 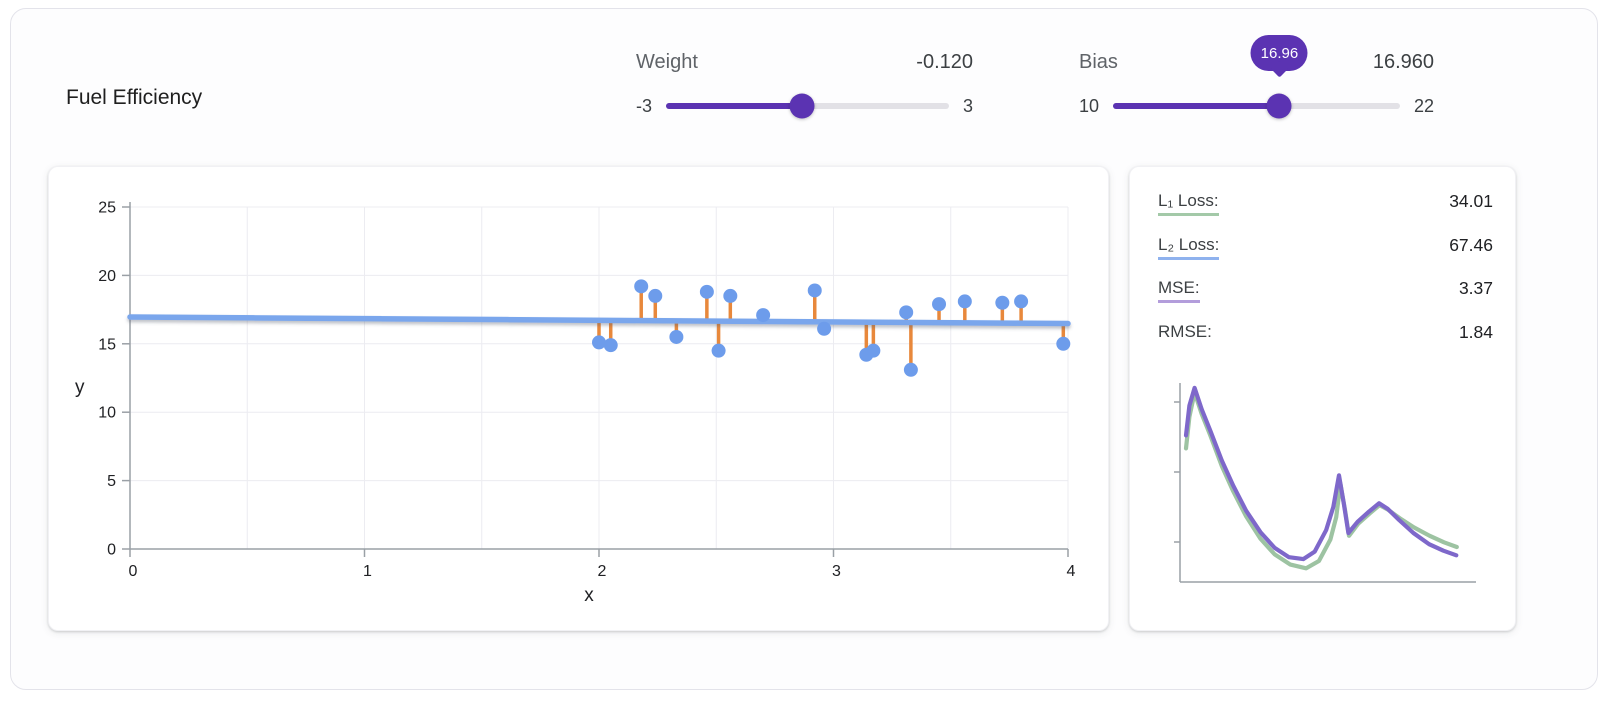 I want to click on metric-value: 67.46, so click(x=1471, y=244).